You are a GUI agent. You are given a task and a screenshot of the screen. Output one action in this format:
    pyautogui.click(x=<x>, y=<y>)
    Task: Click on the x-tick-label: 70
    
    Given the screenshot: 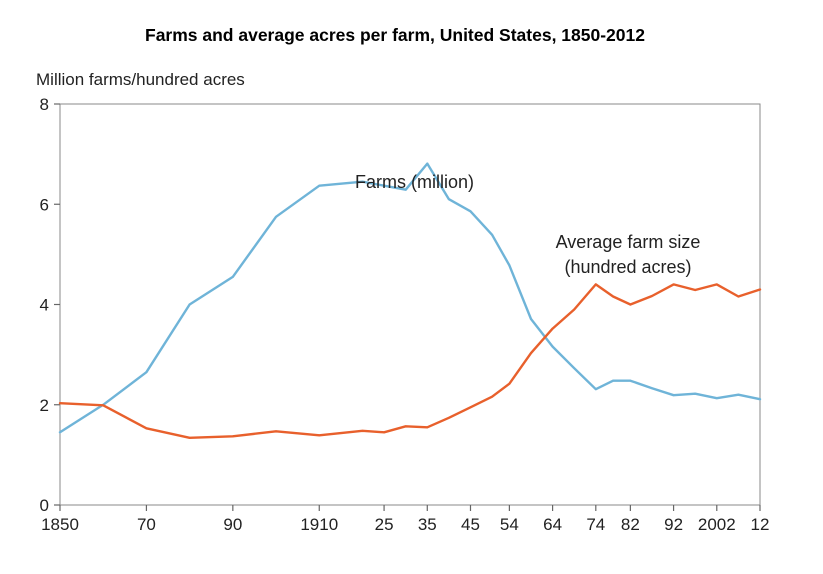 What is the action you would take?
    pyautogui.click(x=146, y=524)
    